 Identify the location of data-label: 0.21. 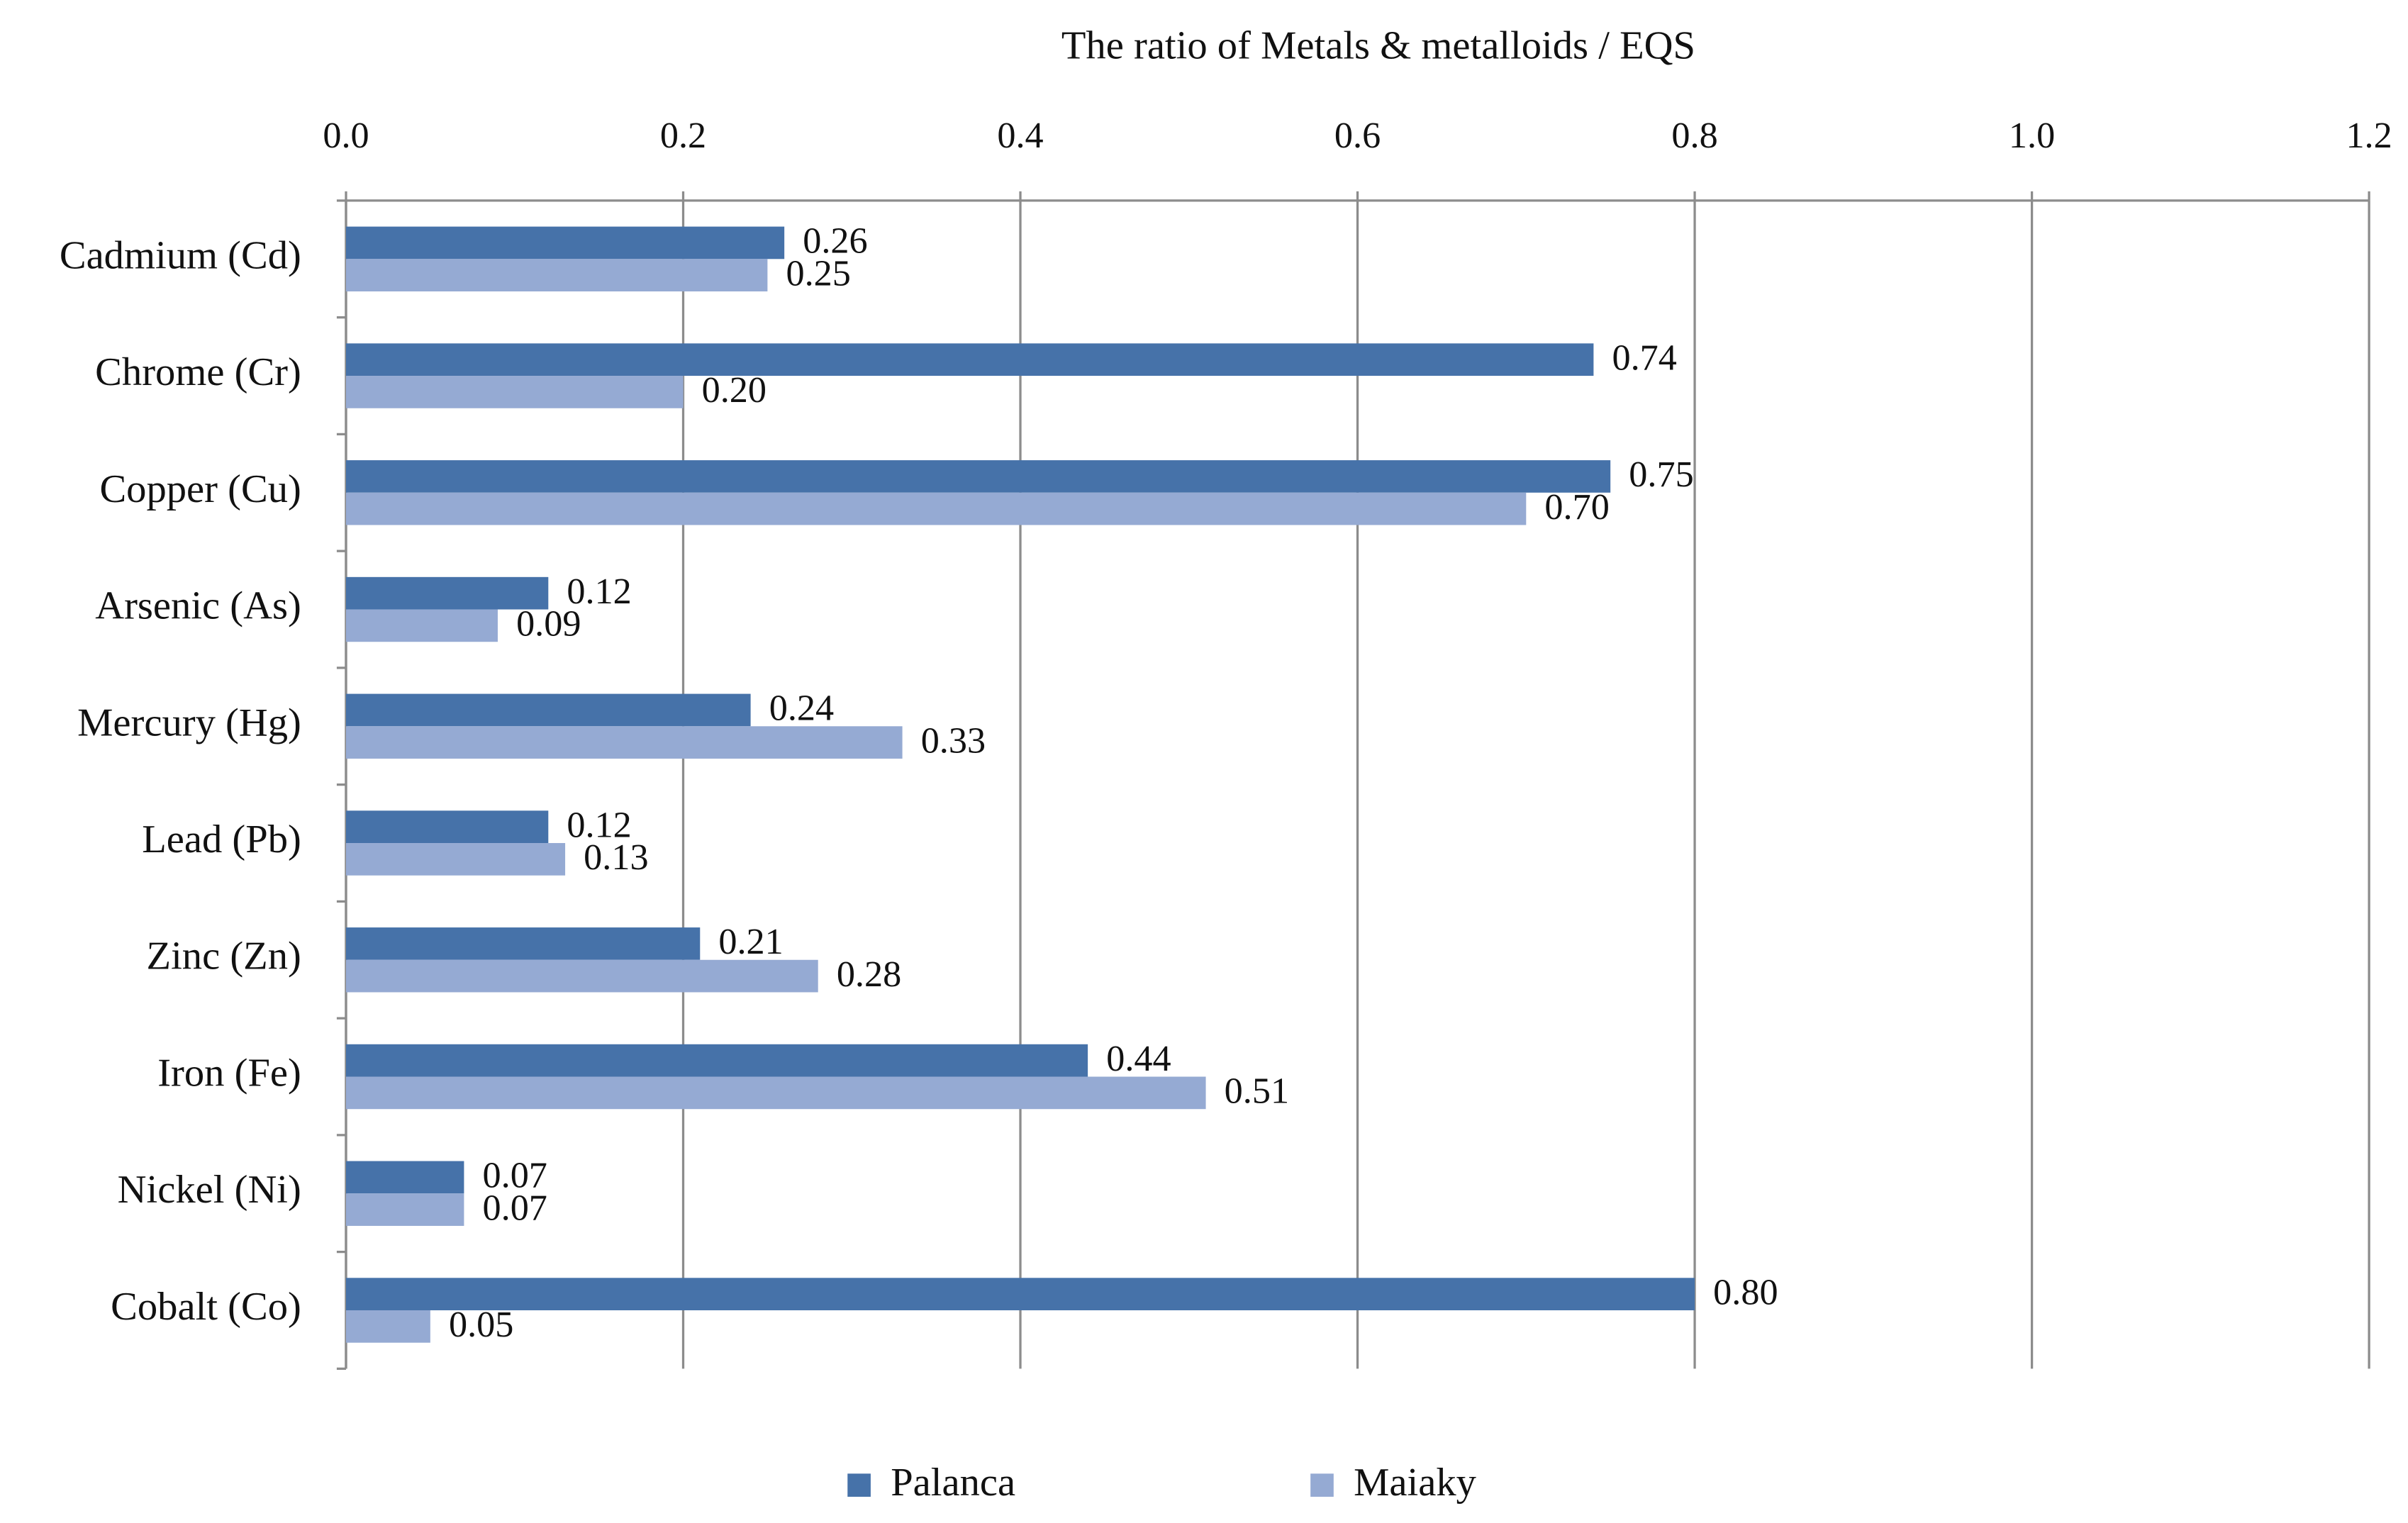
(750, 941).